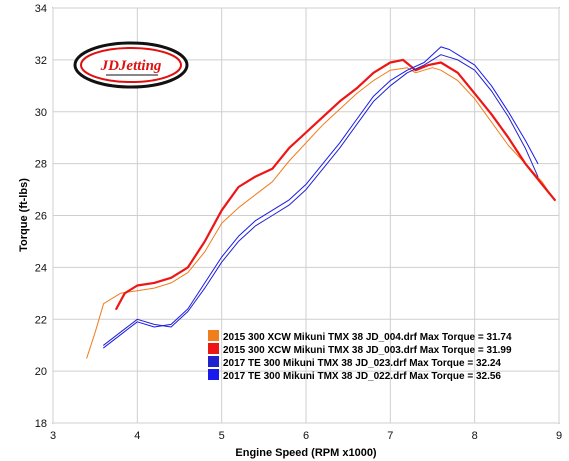  I want to click on y-tick-label: 20, so click(41, 372).